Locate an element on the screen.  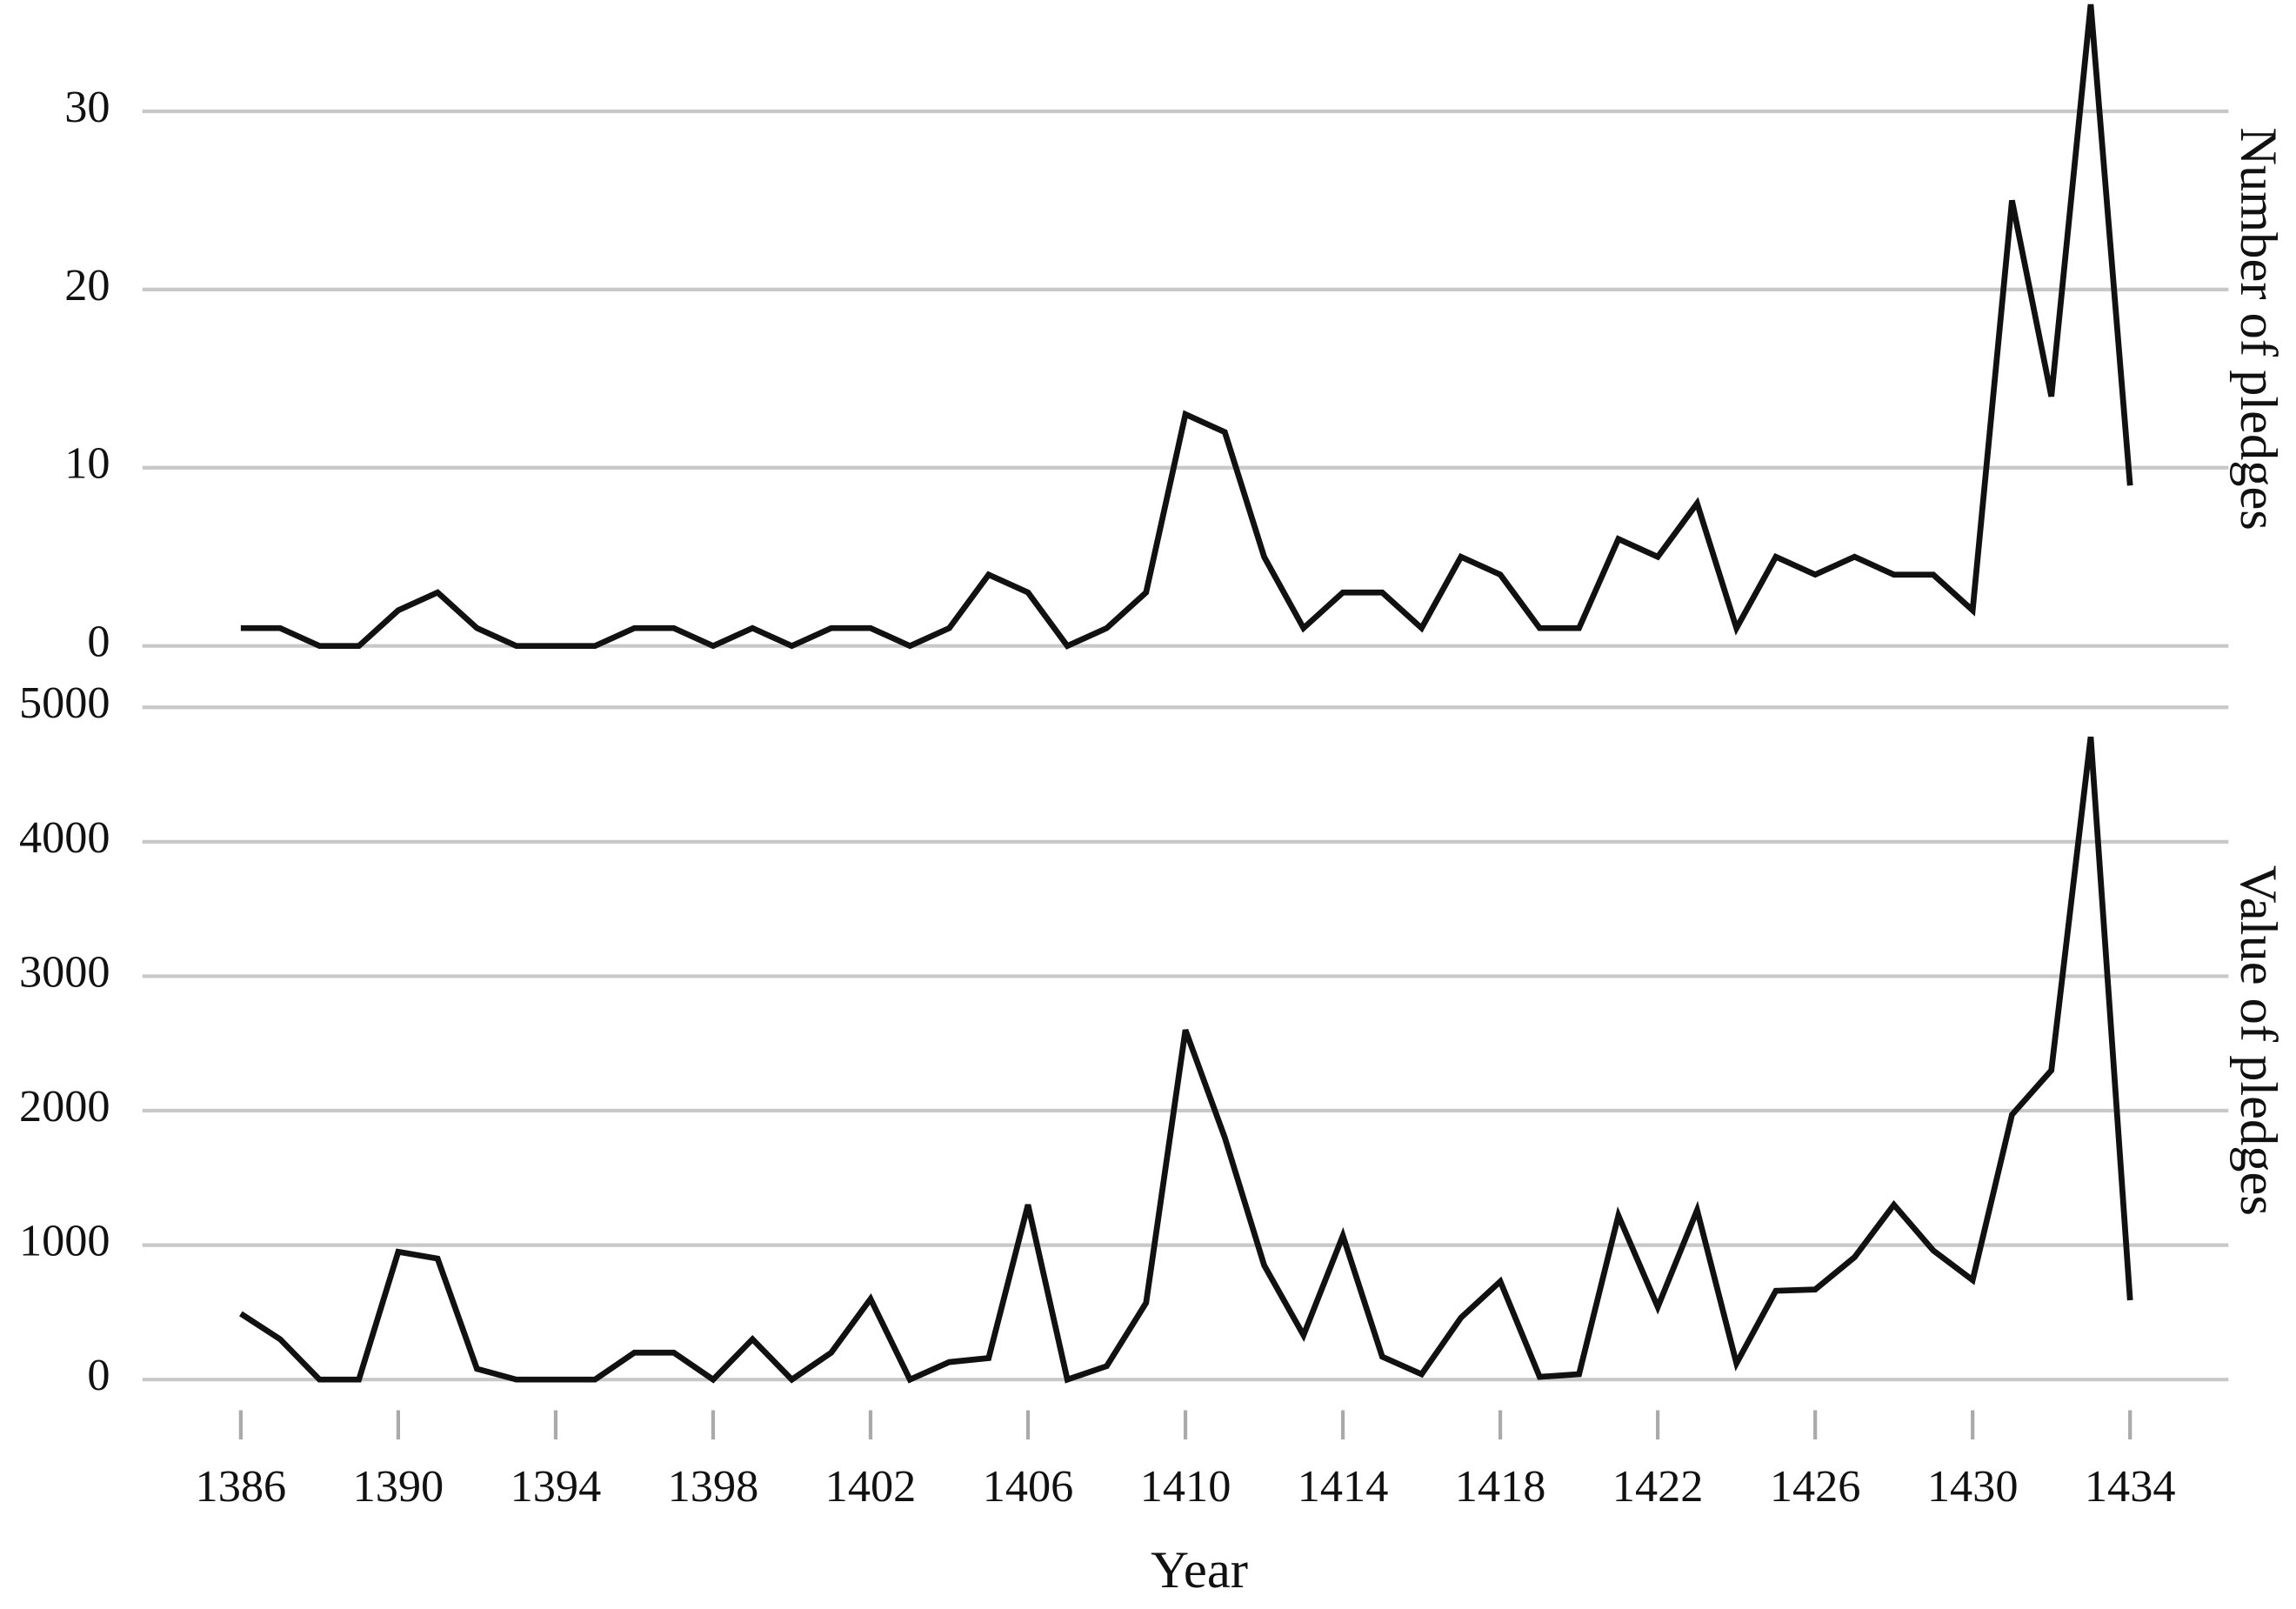
y-axis-title: Value of pledges is located at coordinates (2258, 1040).